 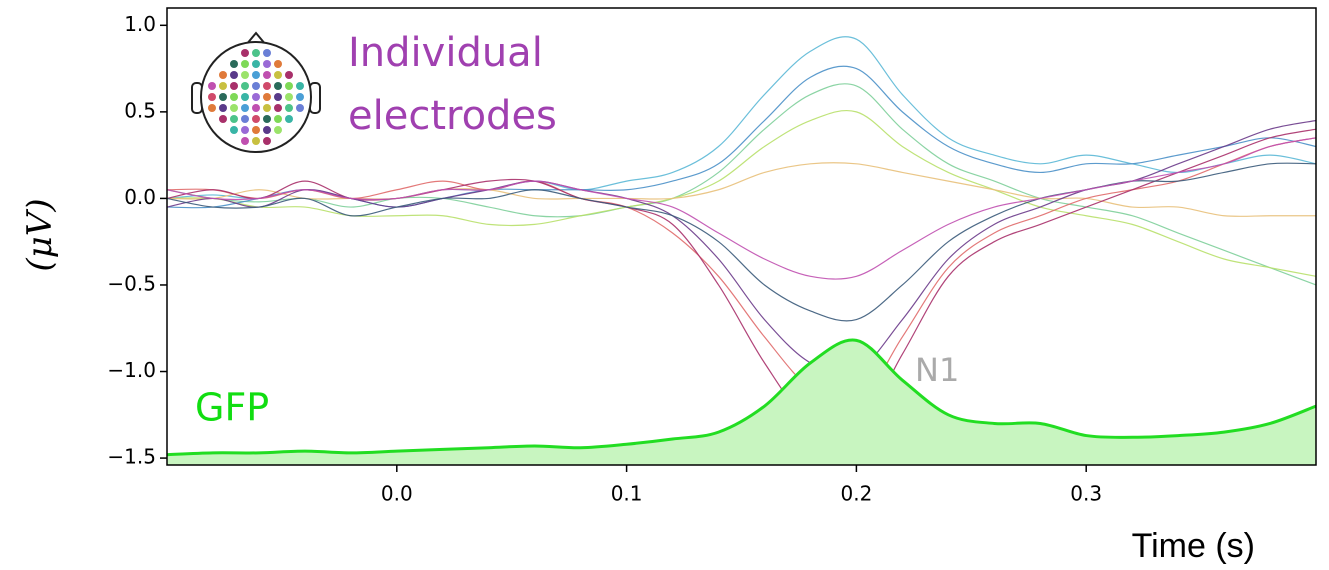 What do you see at coordinates (452, 116) in the screenshot?
I see `annotation-electrodes: electrodes` at bounding box center [452, 116].